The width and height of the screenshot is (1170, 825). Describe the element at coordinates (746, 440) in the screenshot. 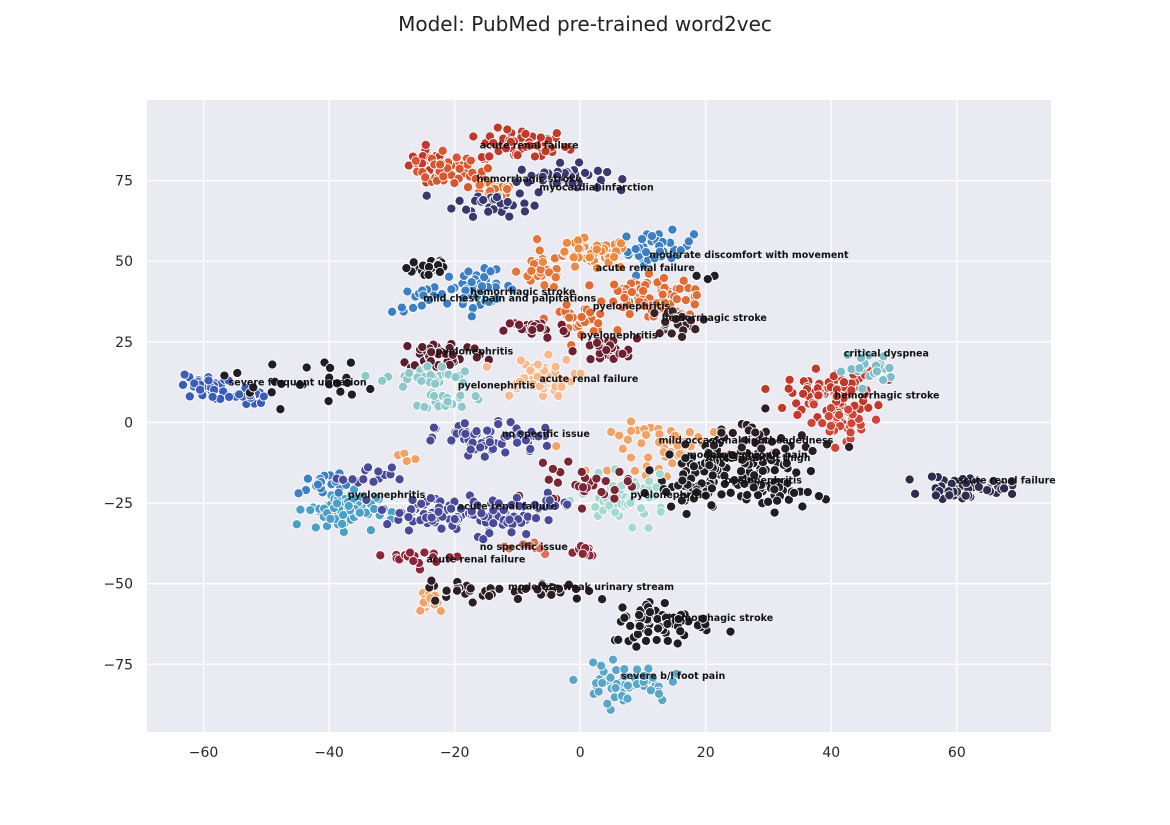

I see `point-annotation: mild occasional lightheadedness` at that location.